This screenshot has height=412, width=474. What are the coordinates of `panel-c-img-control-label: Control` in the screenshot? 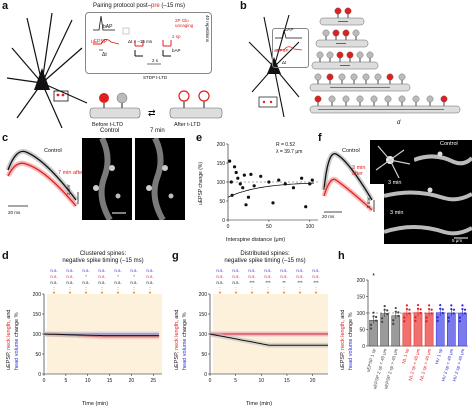 It's located at (110, 131).